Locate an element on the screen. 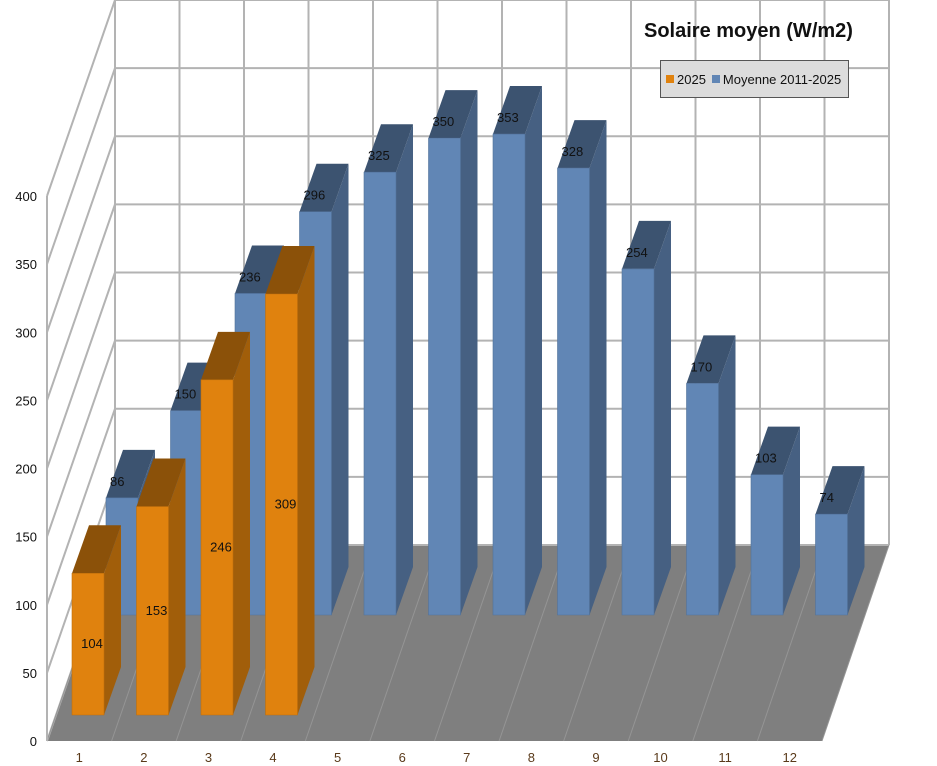 Image resolution: width=937 pixels, height=766 pixels. chart-title: Solaire moyen (W/m2) is located at coordinates (748, 31).